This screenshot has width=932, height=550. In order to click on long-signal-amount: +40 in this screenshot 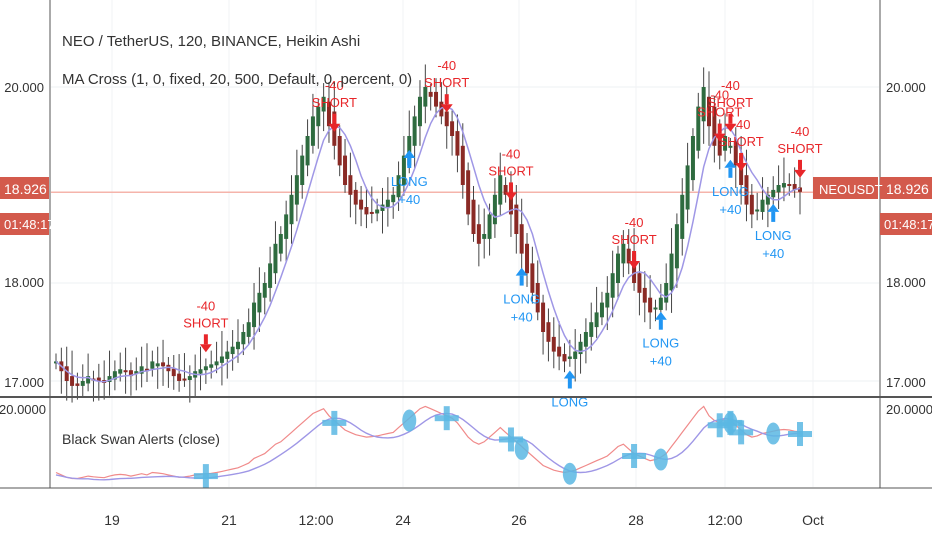, I will do `click(773, 253)`.